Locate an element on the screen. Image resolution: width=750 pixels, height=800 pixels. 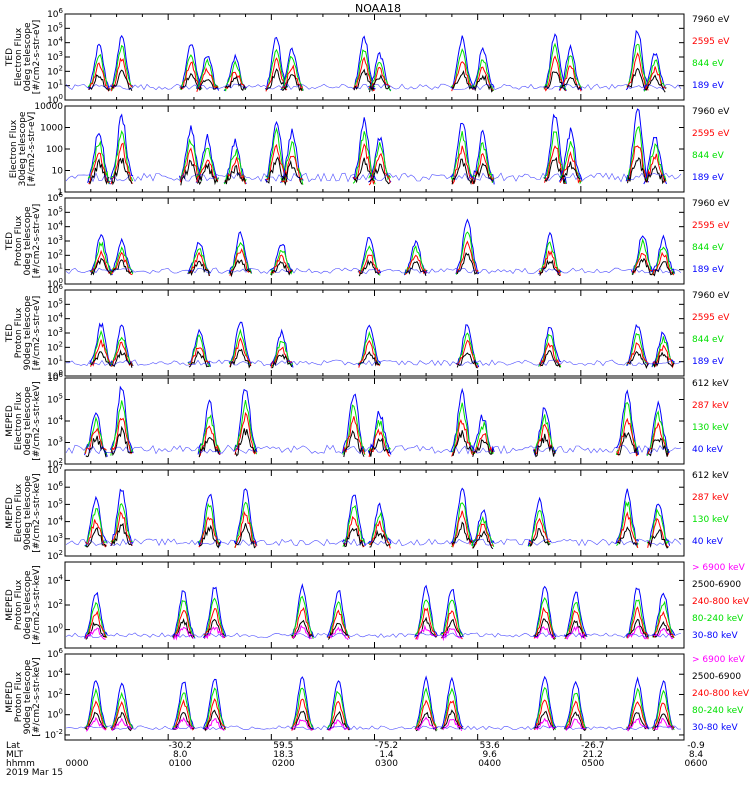
legend-entry: 2595 eV is located at coordinates (711, 226).